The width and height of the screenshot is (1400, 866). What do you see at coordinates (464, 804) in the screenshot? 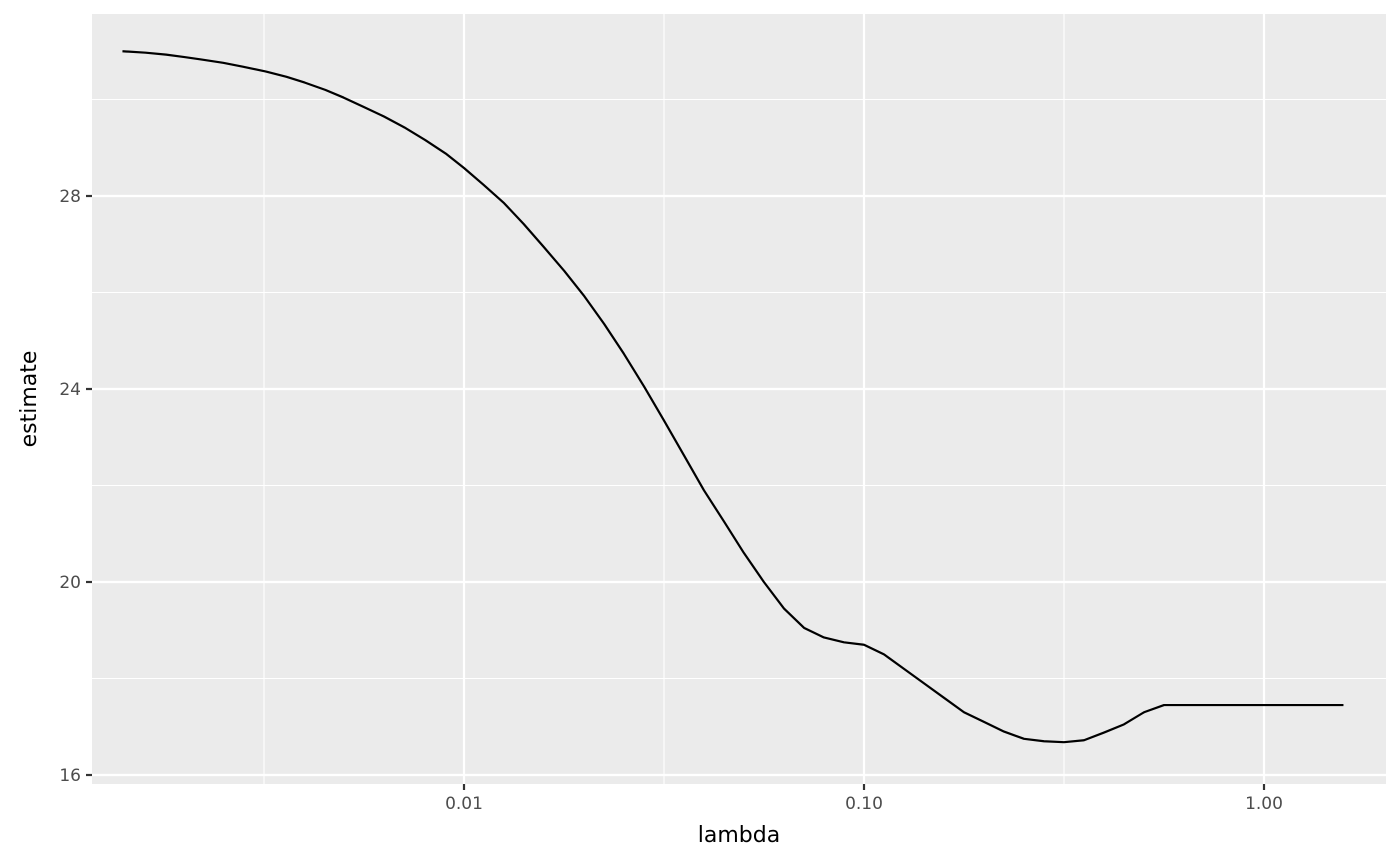
I see `x-tick-label: 0.01` at bounding box center [464, 804].